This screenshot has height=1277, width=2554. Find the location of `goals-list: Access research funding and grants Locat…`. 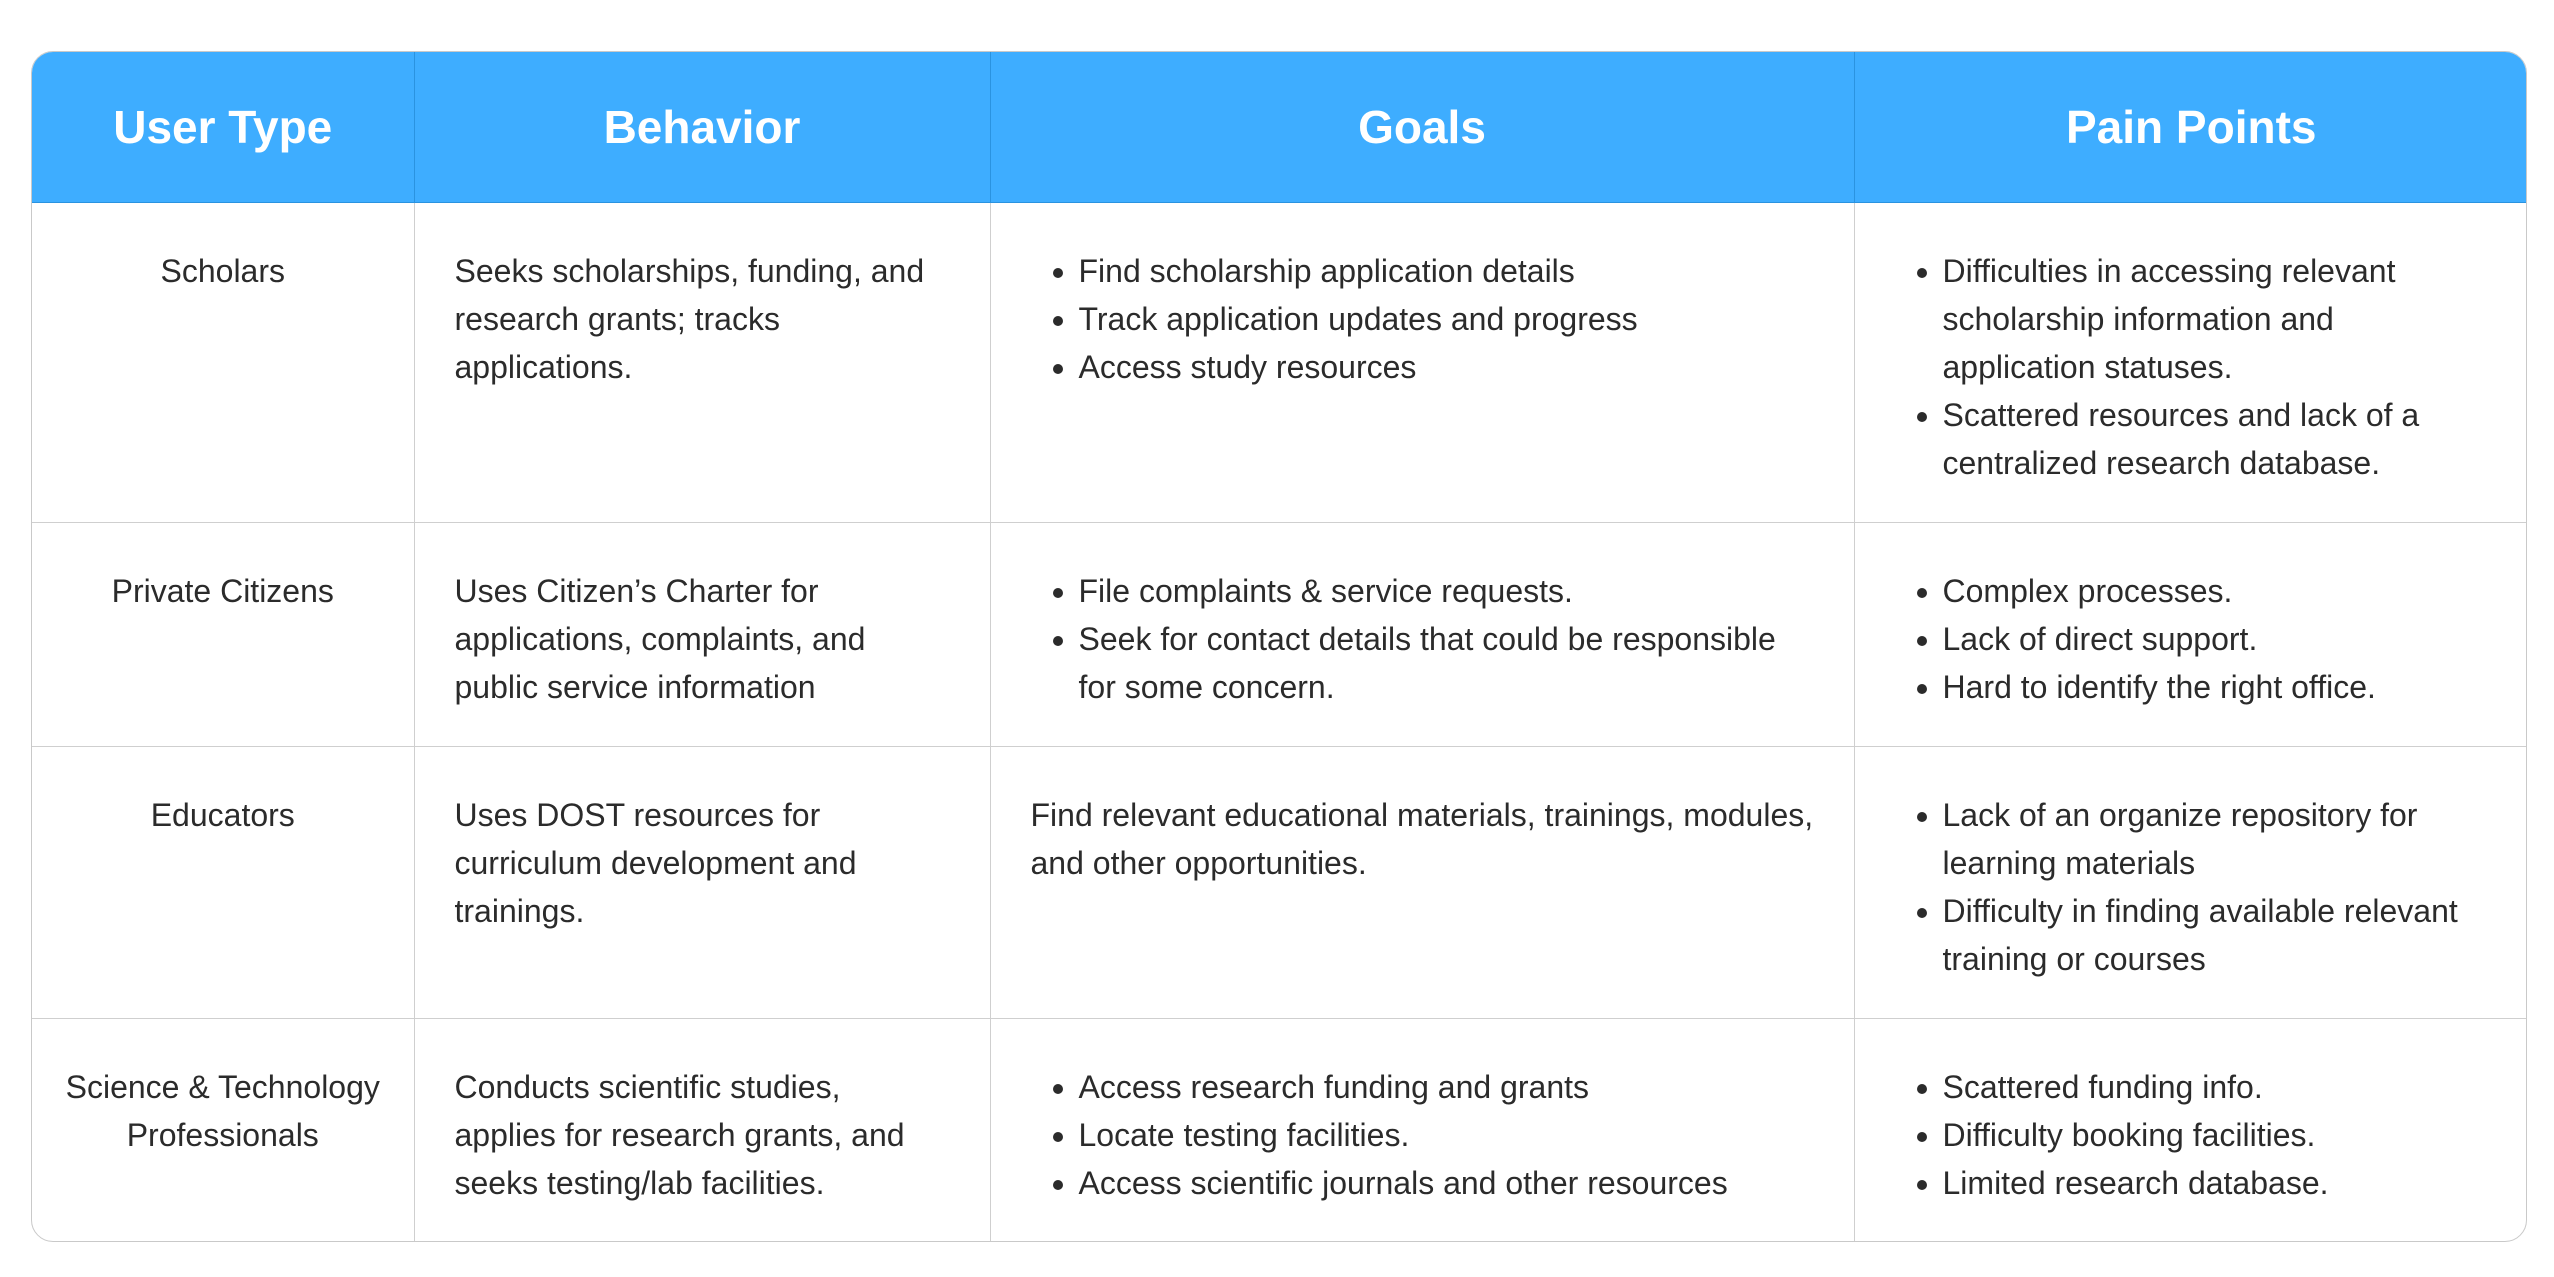

goals-list: Access research funding and grants Locat… is located at coordinates (1422, 1135).